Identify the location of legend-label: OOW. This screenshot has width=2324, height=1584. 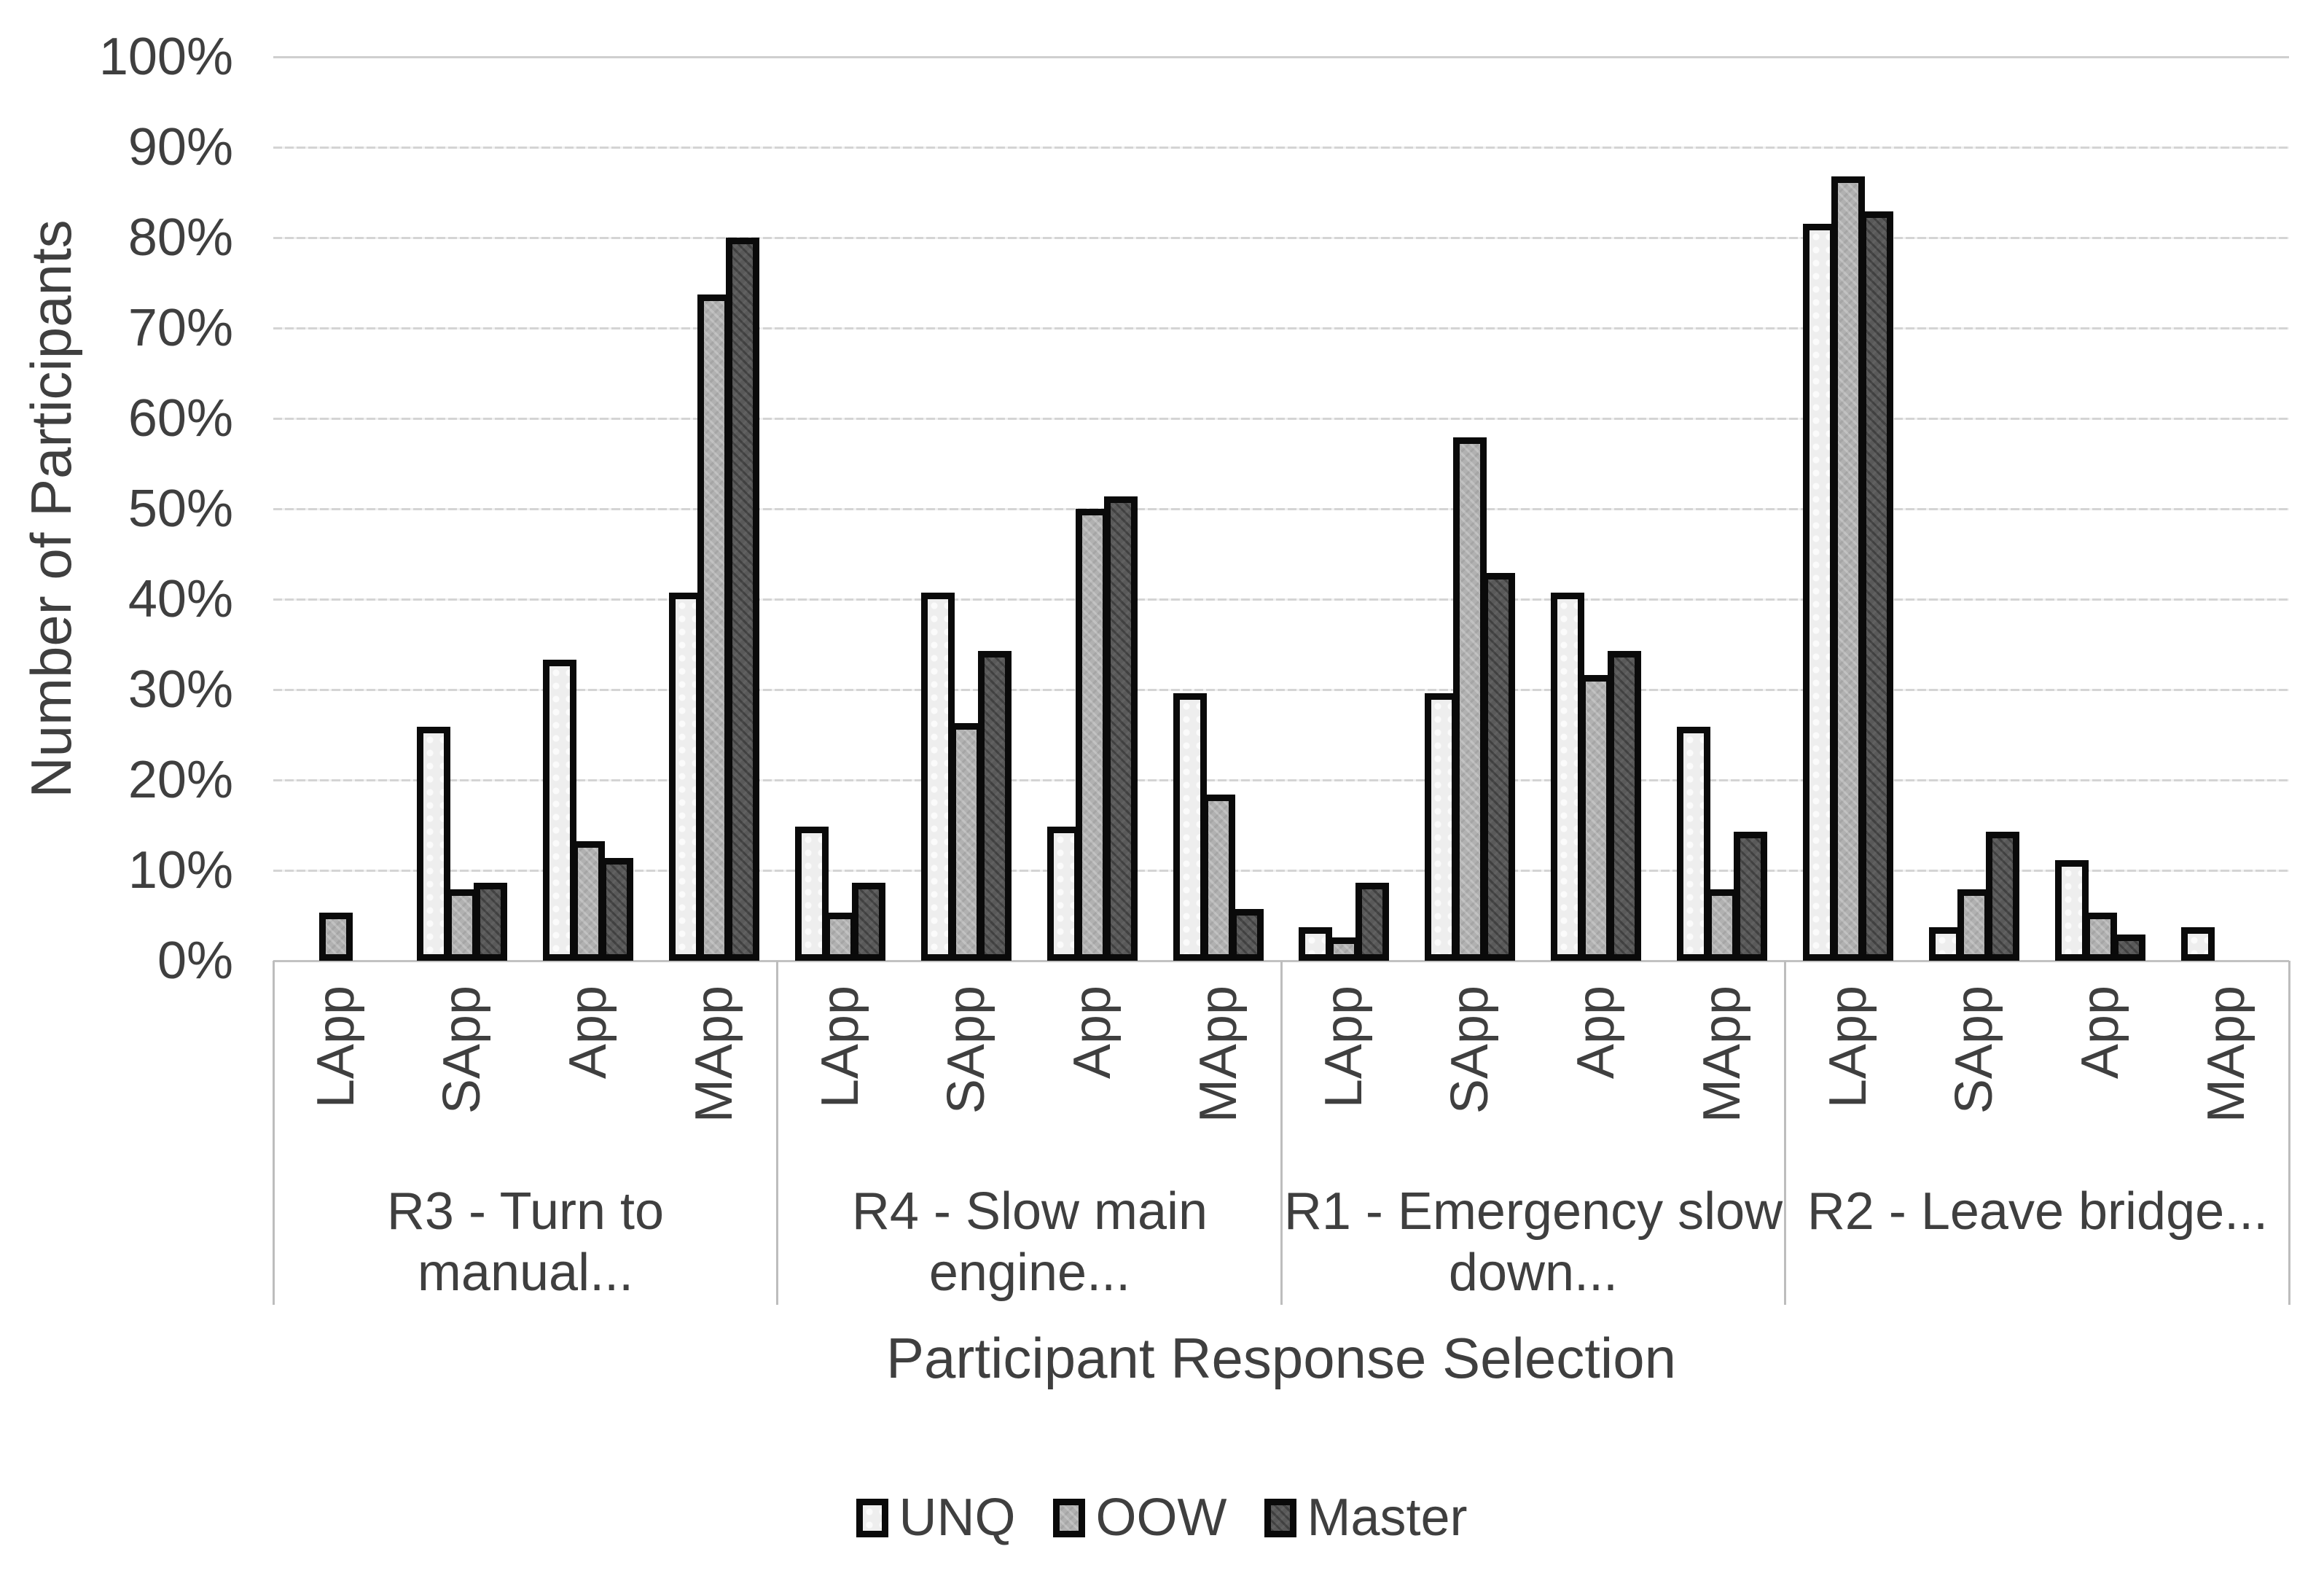
(1161, 1518).